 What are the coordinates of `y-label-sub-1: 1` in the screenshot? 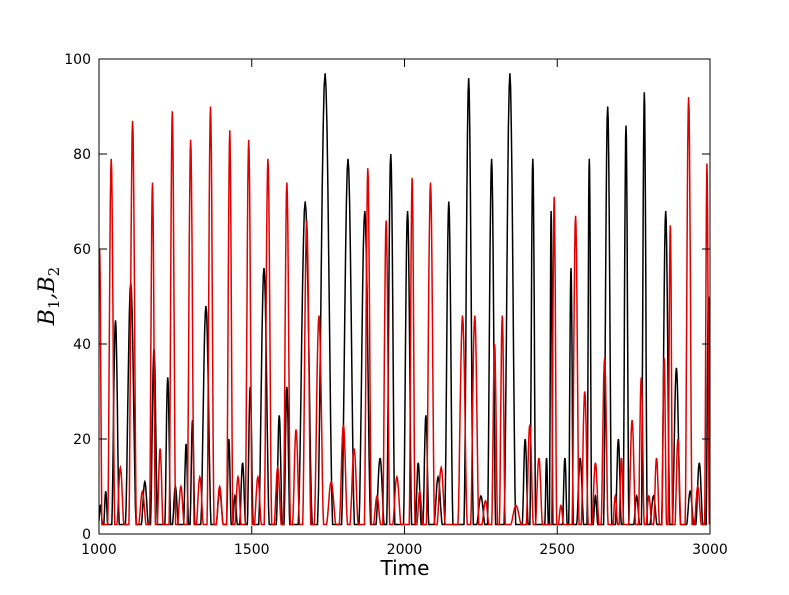 It's located at (54, 305).